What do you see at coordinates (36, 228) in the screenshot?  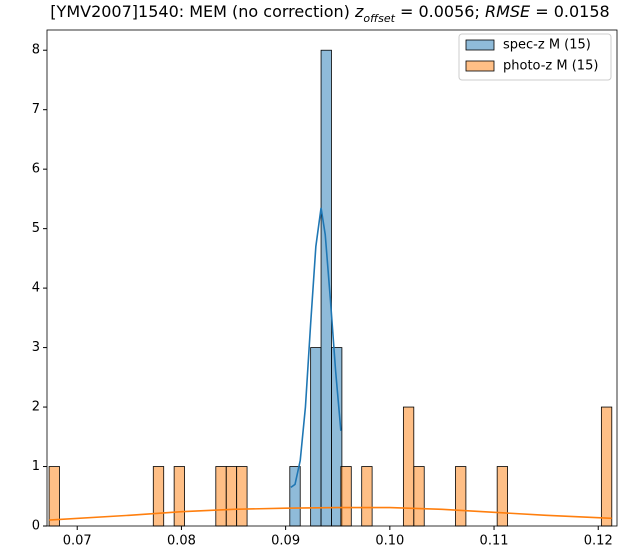 I see `y-tick-label: 5` at bounding box center [36, 228].